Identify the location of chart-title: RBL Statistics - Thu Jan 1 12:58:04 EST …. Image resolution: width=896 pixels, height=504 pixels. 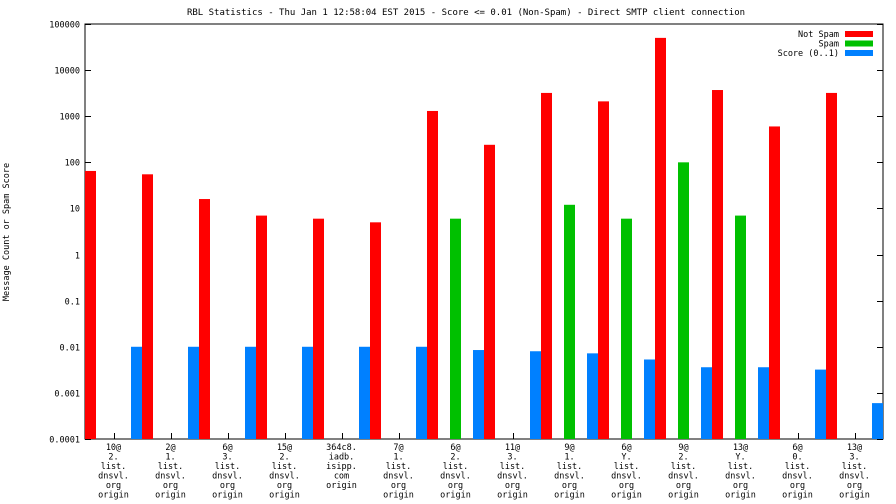
(466, 13).